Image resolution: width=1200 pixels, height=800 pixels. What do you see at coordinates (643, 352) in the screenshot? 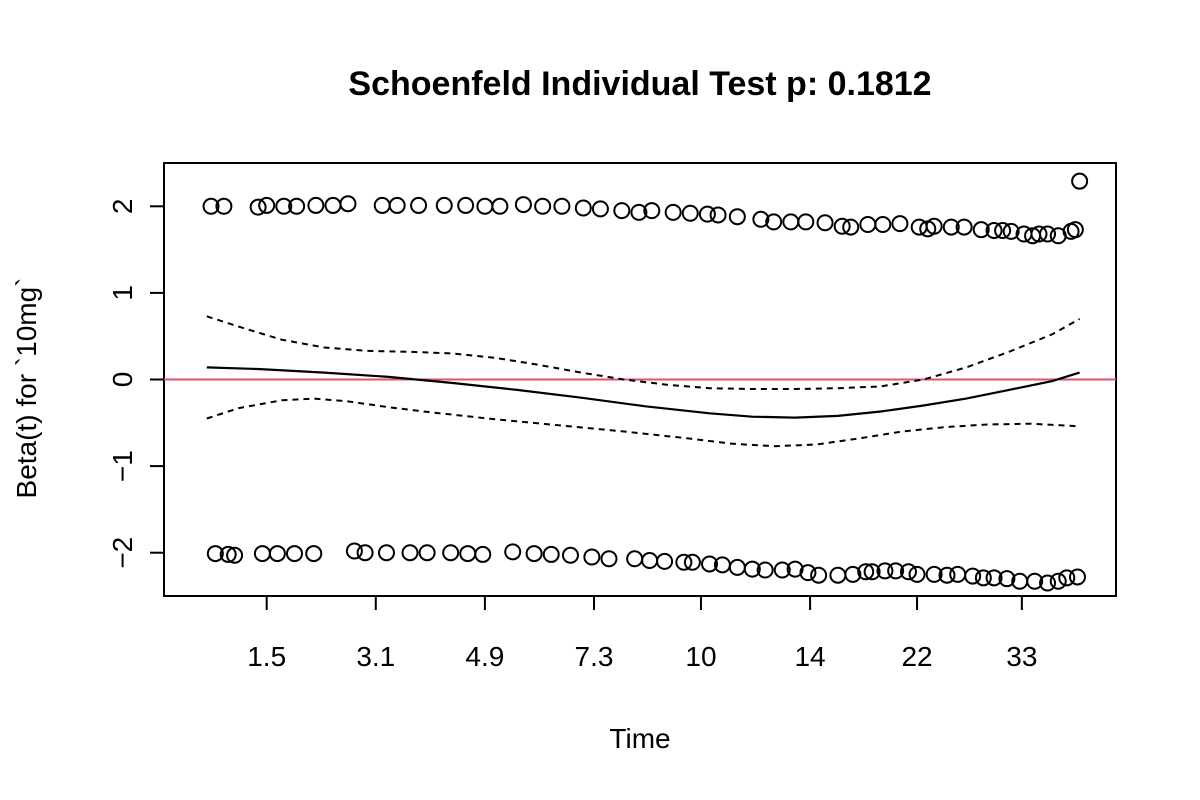
I see `upper-confidence-band` at bounding box center [643, 352].